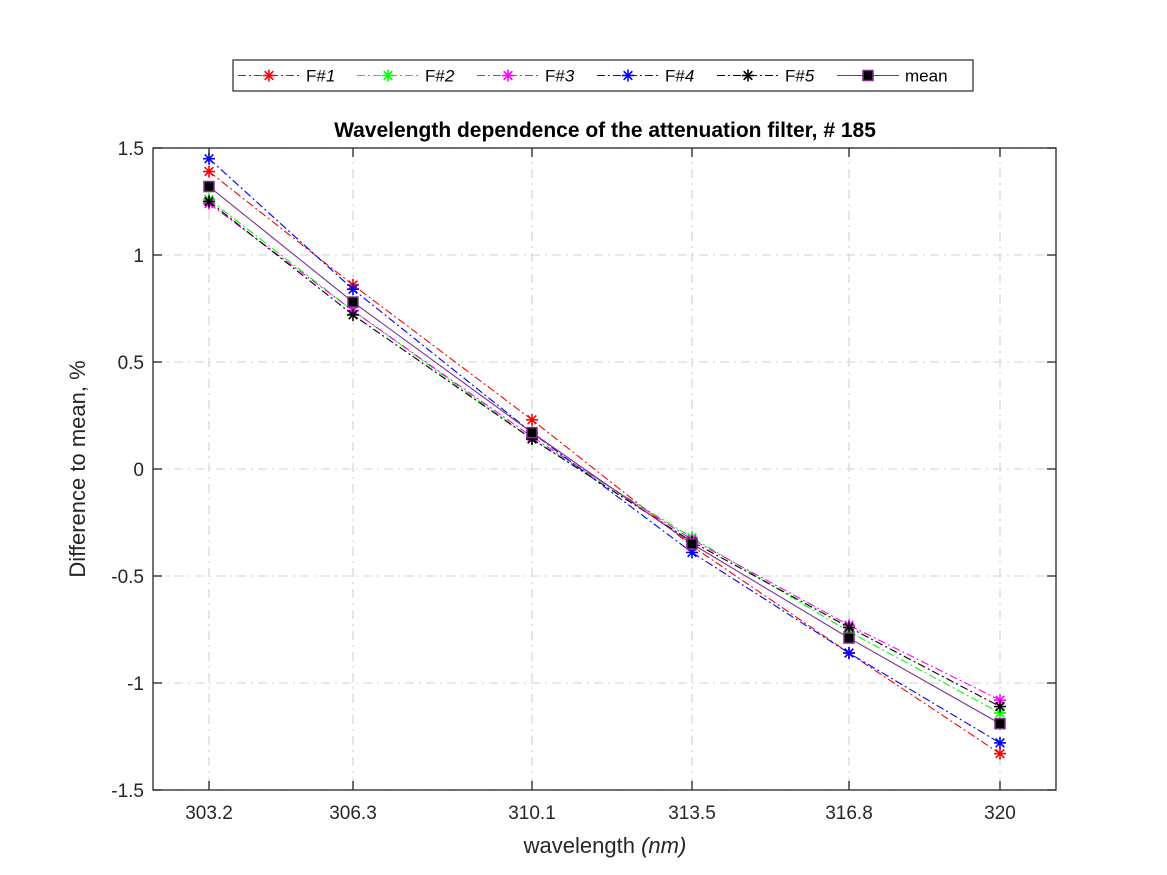 The width and height of the screenshot is (1167, 875). What do you see at coordinates (892, 76) in the screenshot?
I see `legend-entry: mean` at bounding box center [892, 76].